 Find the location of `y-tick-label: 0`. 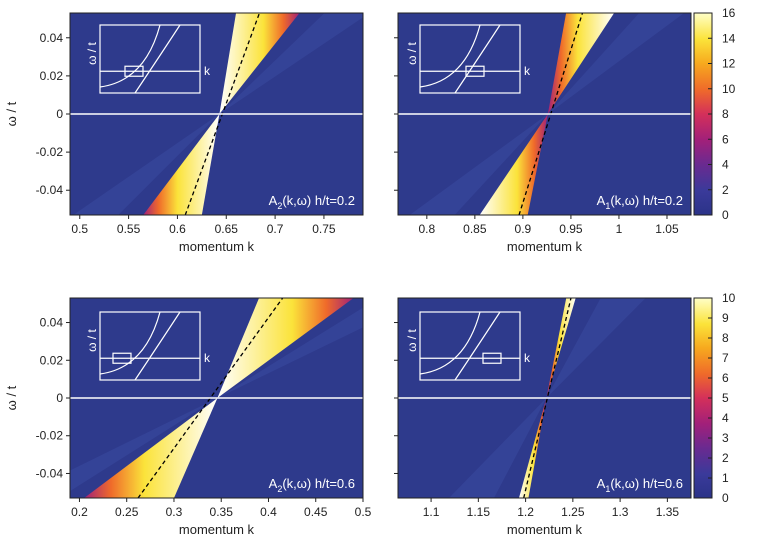

y-tick-label: 0 is located at coordinates (59, 398).